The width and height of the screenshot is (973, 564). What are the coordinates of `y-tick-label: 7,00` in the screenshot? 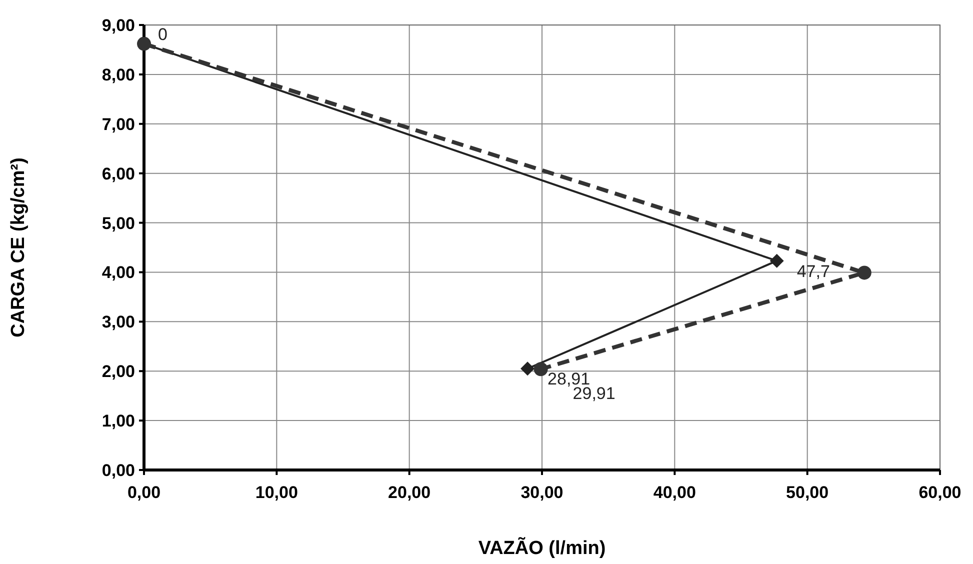 It's located at (118, 124).